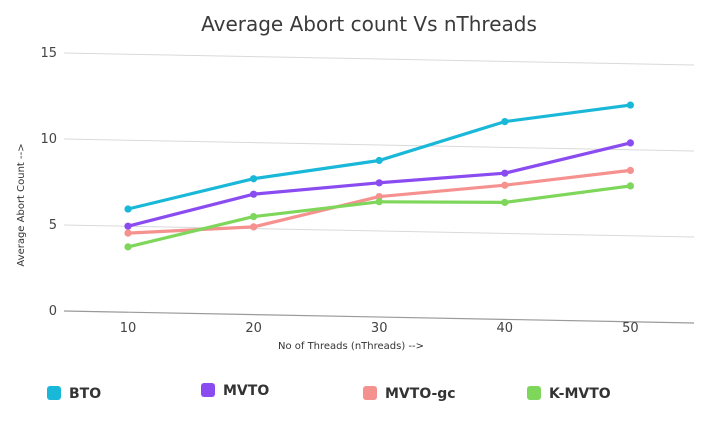  Describe the element at coordinates (505, 328) in the screenshot. I see `x-tick-label: 40` at that location.